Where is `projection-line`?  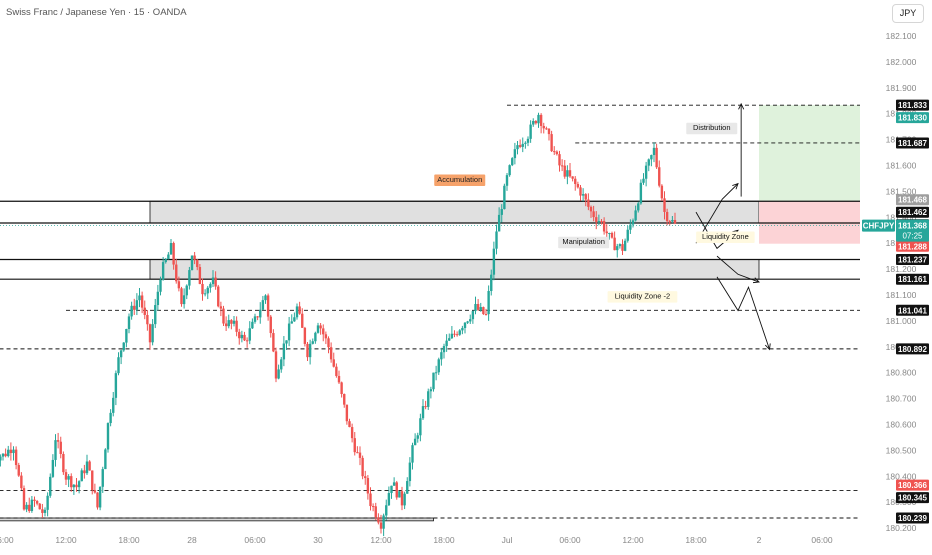
projection-line is located at coordinates (743, 313).